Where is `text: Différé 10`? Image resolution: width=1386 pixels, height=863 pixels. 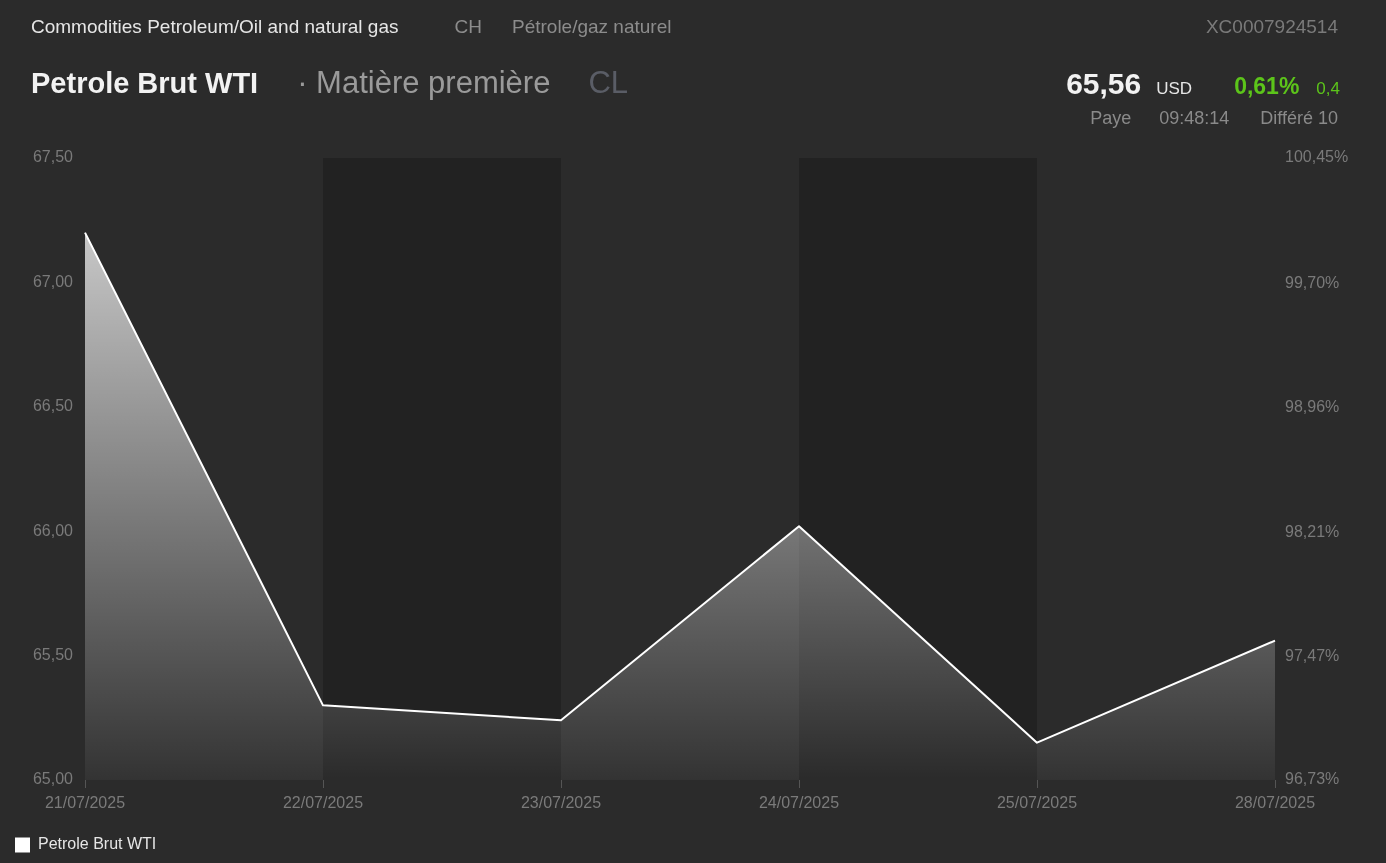
text: Différé 10 is located at coordinates (1299, 118).